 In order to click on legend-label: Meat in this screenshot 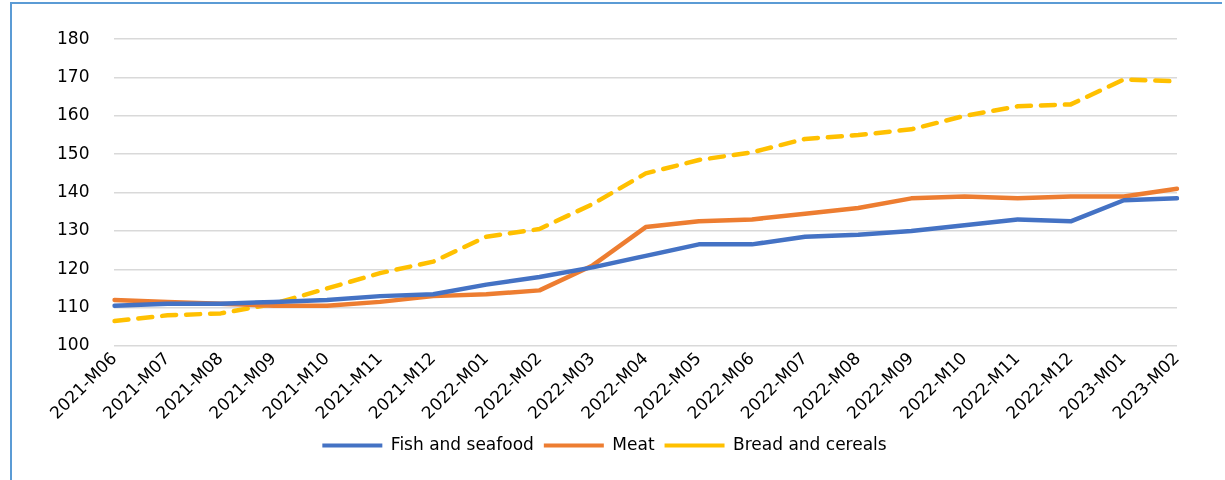, I will do `click(633, 443)`.